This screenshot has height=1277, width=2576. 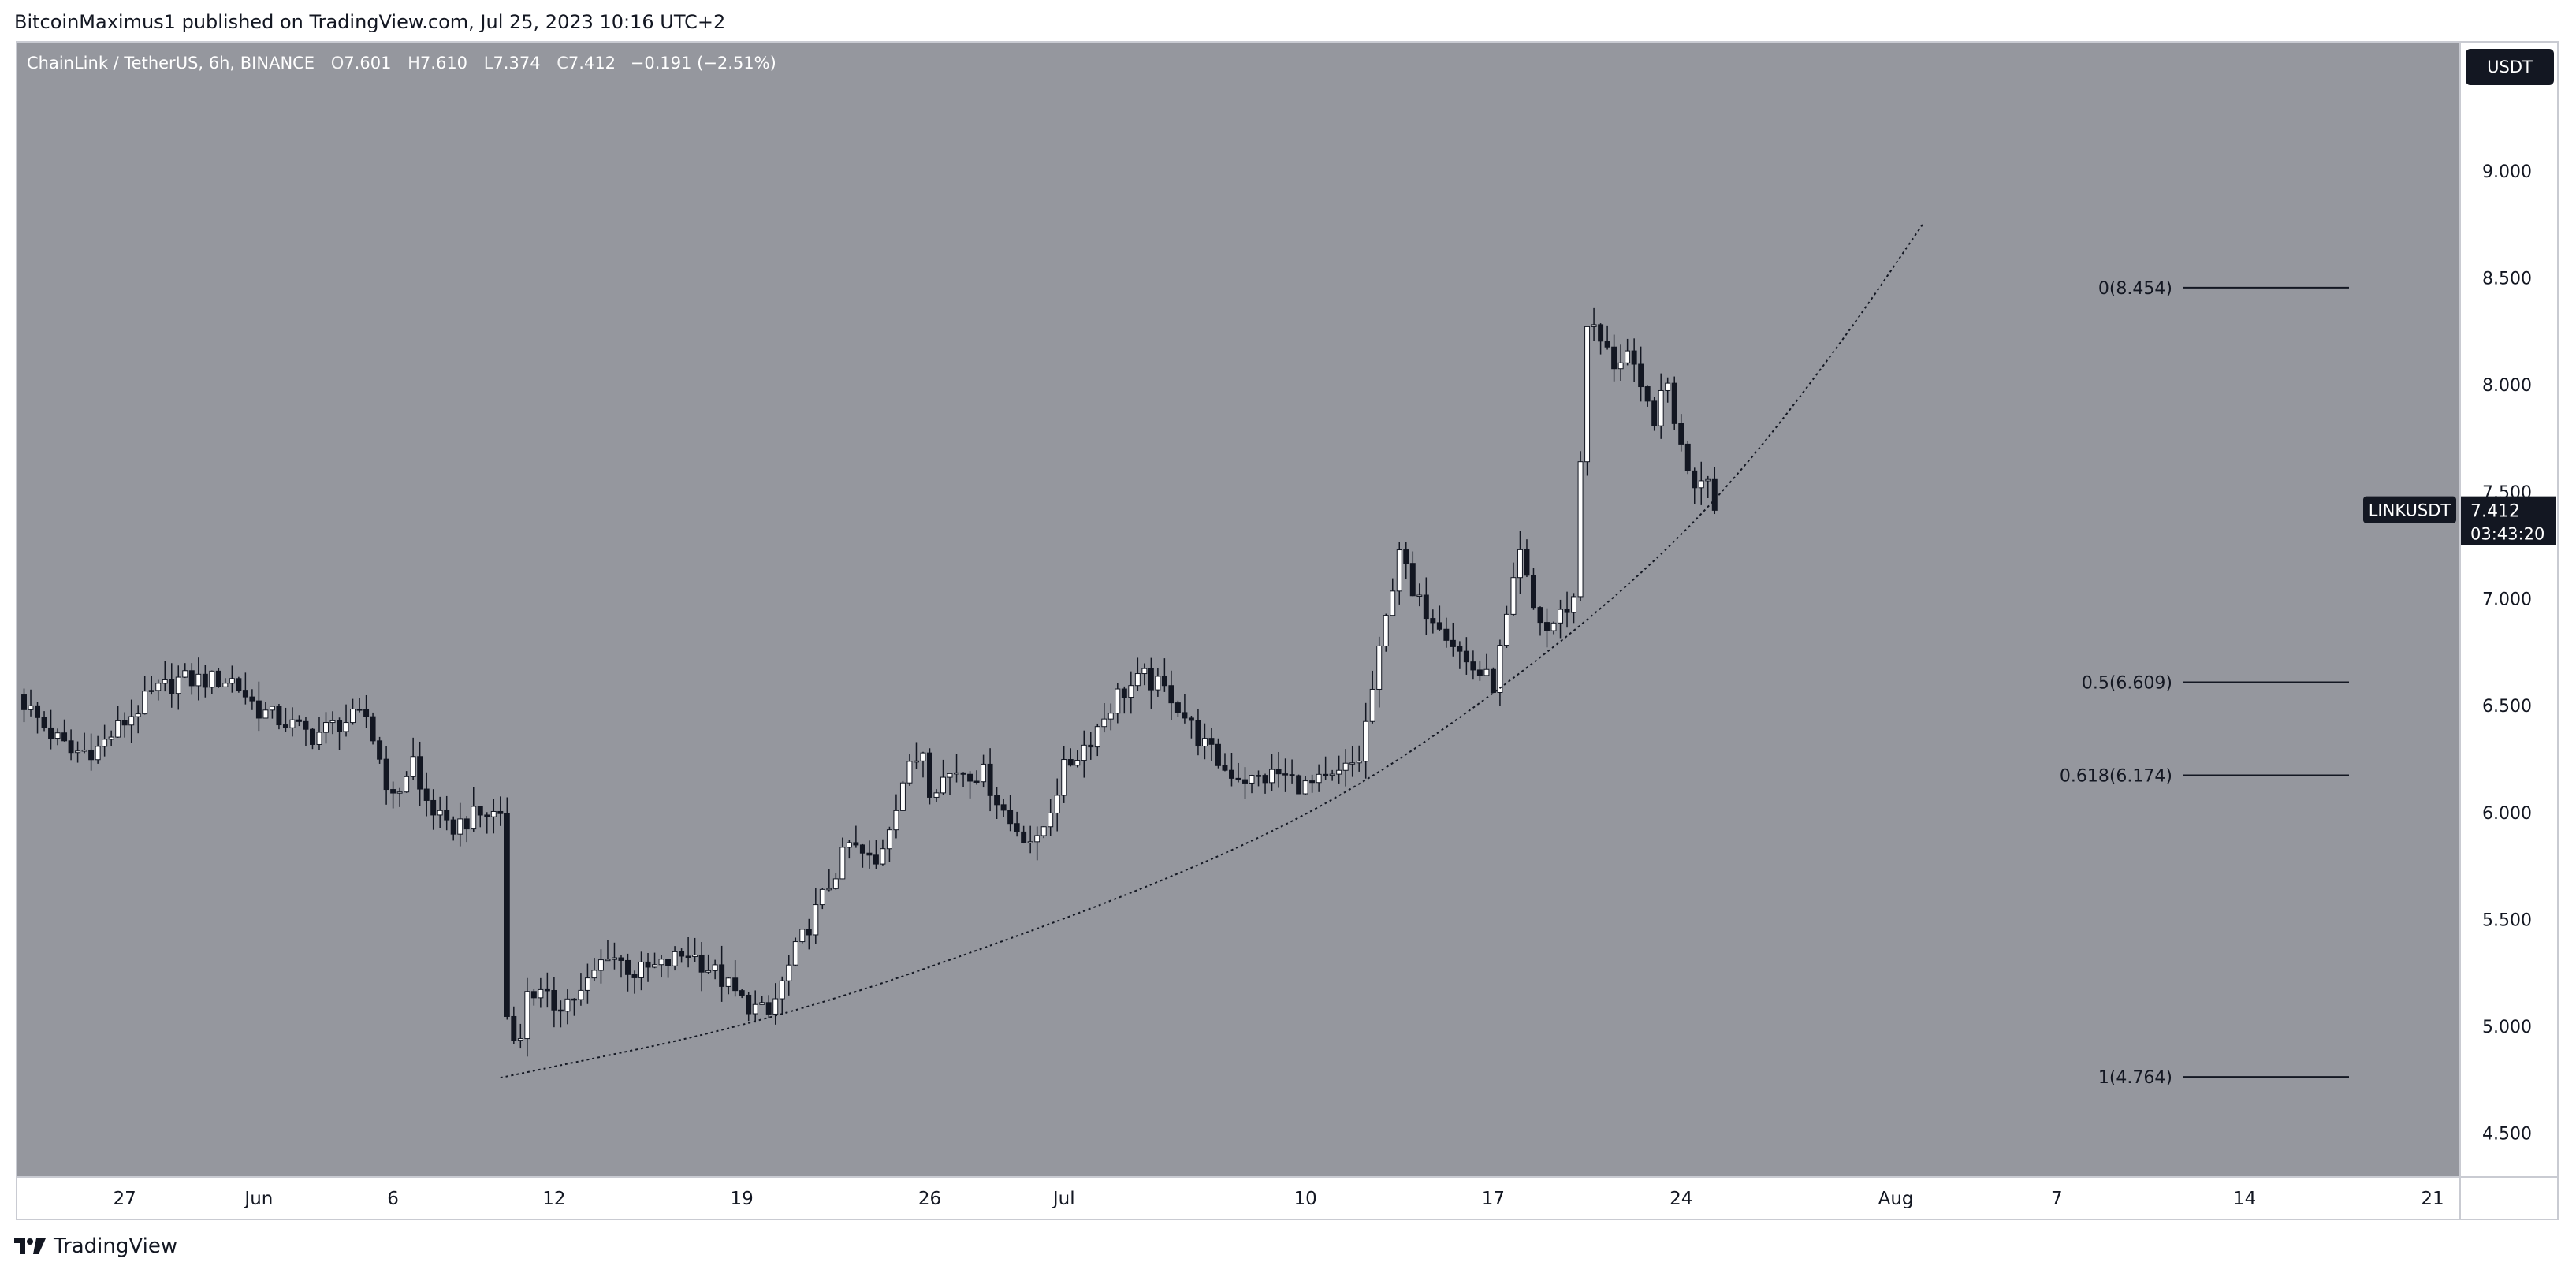 What do you see at coordinates (368, 64) in the screenshot?
I see `legend-open-value: 7.601` at bounding box center [368, 64].